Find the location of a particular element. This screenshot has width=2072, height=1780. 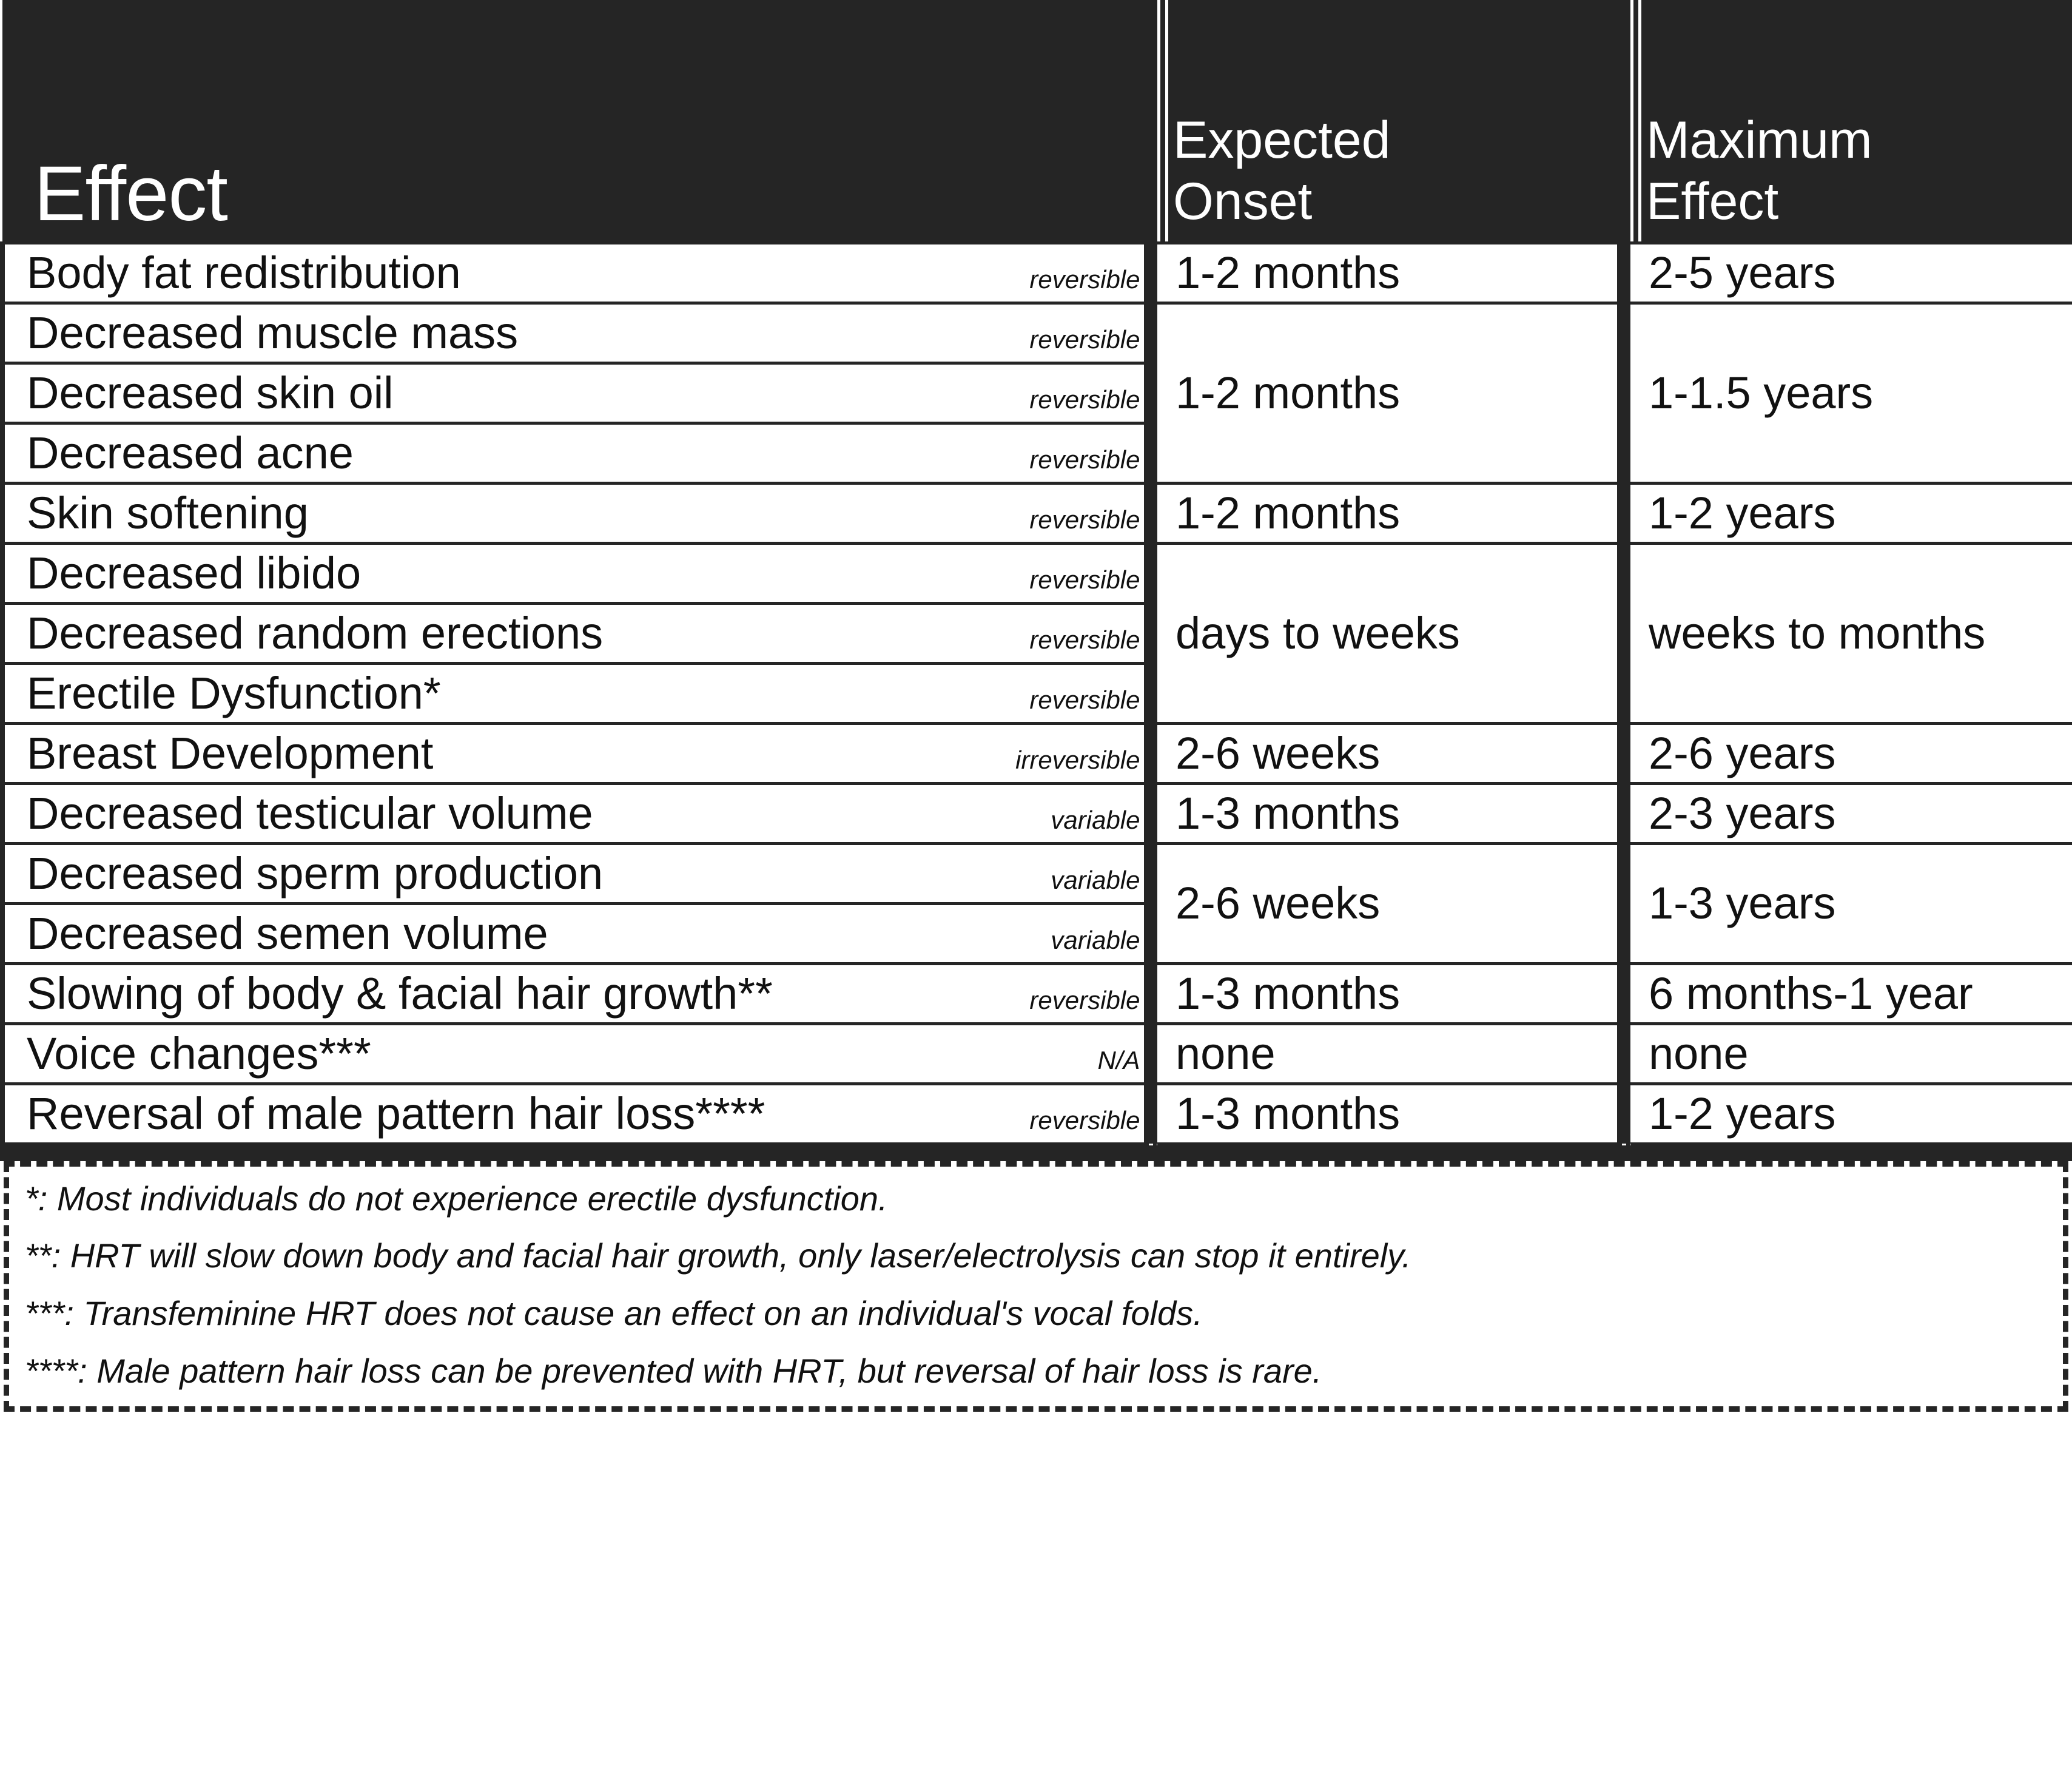

effect-name: Decreased testicular volume is located at coordinates (310, 812).